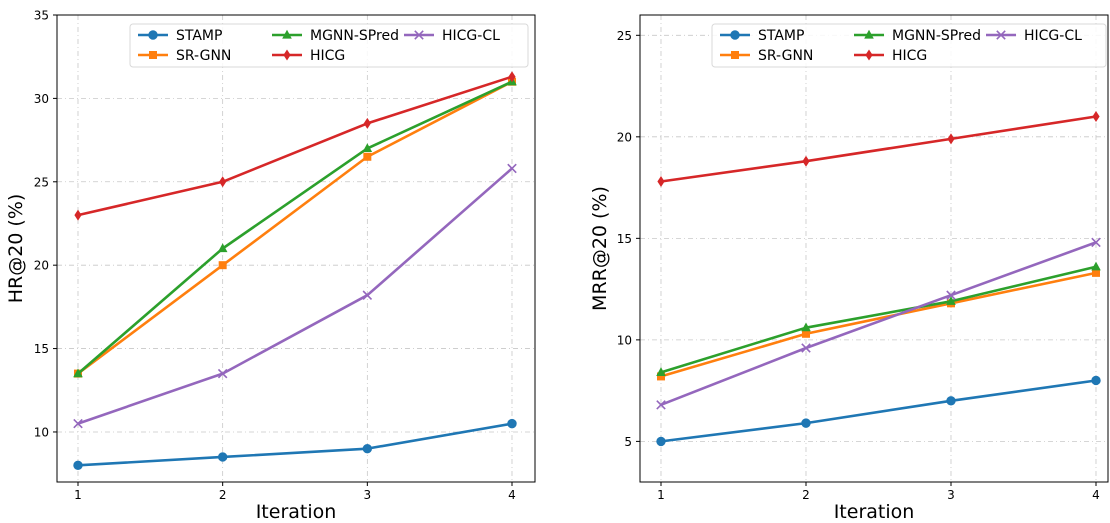 This screenshot has width=1110, height=523. I want to click on series-line-mgnn-spred, so click(878, 319).